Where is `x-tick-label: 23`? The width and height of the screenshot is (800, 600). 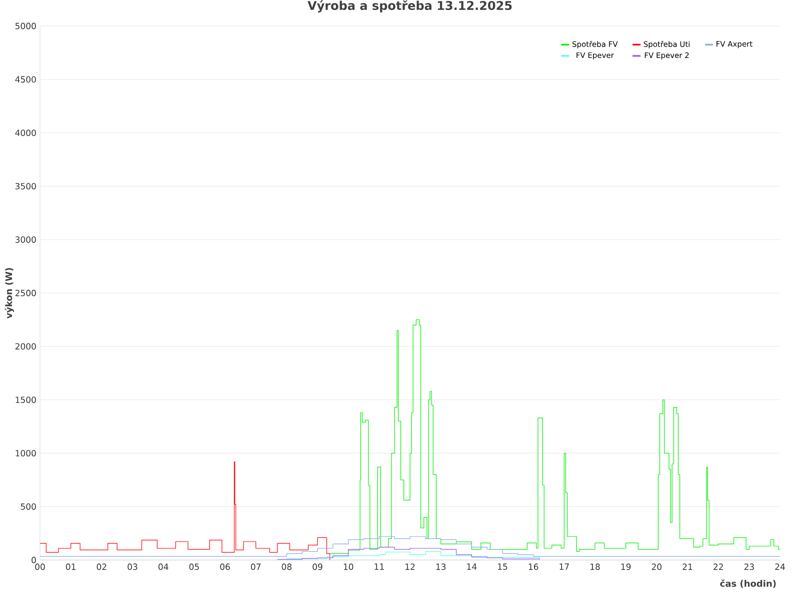 x-tick-label: 23 is located at coordinates (749, 567).